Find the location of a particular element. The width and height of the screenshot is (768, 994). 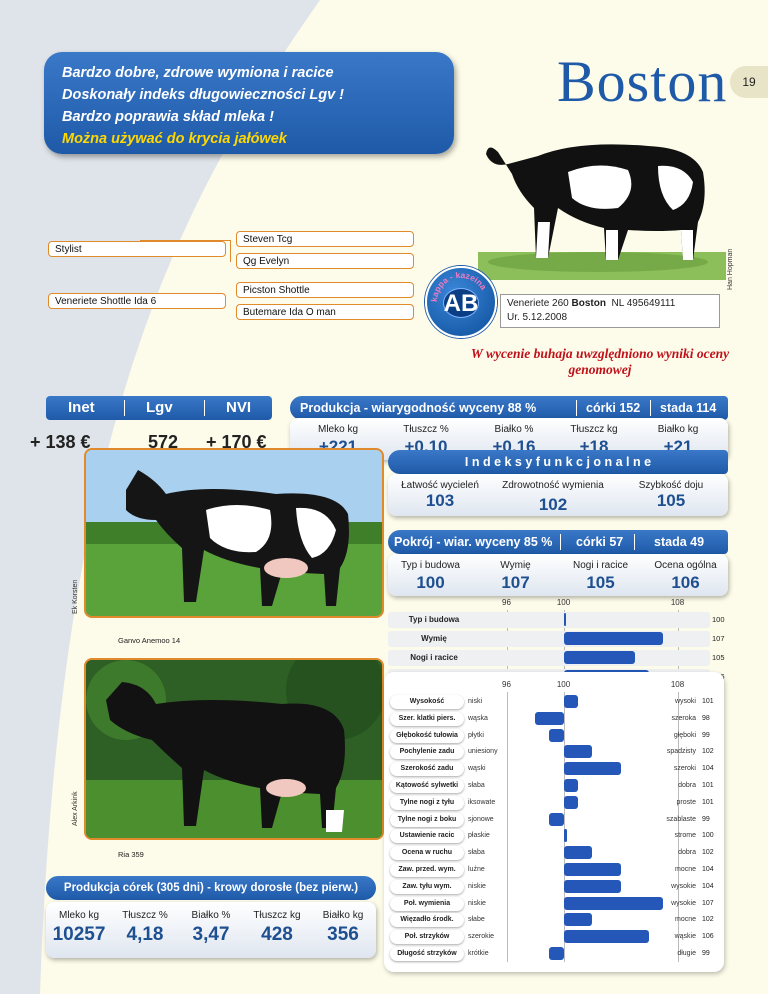

indices-header: Inet Lgv NVI is located at coordinates (159, 408).